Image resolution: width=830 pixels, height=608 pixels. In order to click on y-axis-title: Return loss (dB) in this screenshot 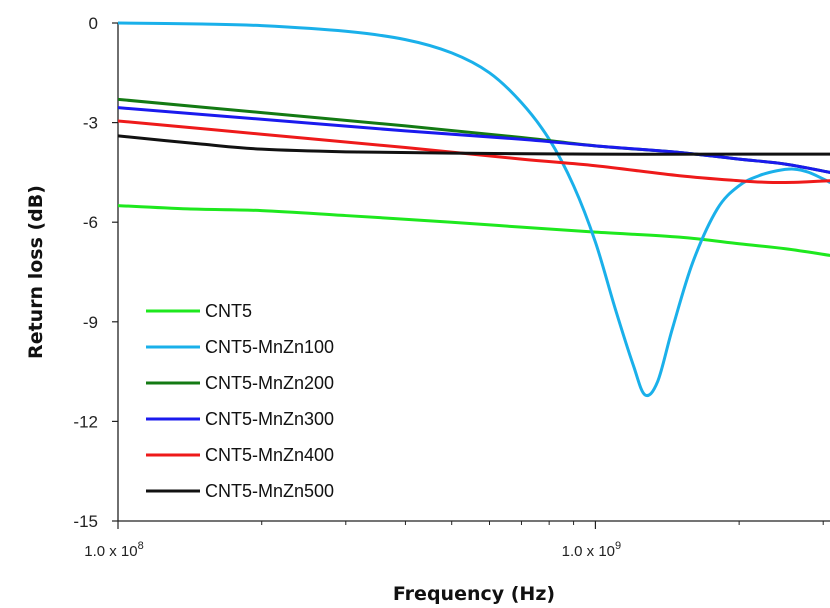, I will do `click(36, 272)`.